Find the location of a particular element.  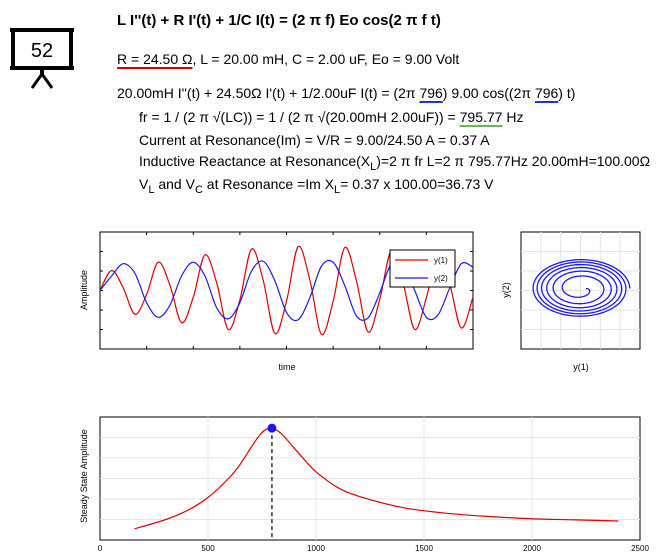

v-part-c: at Resonance =Im X is located at coordinates (268, 184).